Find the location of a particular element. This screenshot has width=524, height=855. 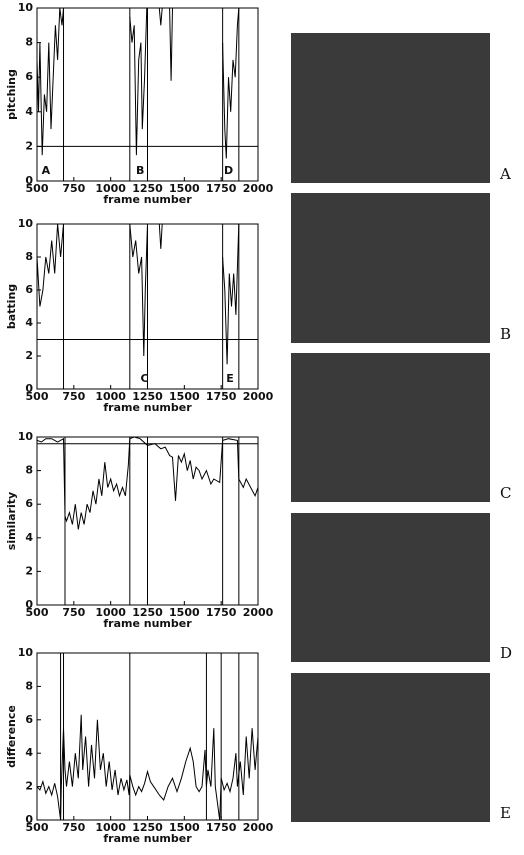

plot-frame is located at coordinates (147, 736).